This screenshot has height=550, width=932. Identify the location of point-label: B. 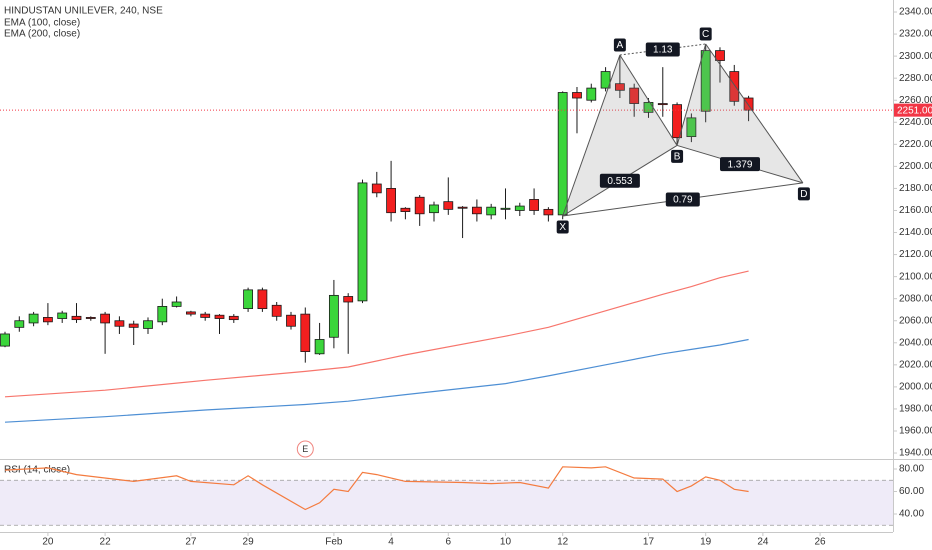
(677, 157).